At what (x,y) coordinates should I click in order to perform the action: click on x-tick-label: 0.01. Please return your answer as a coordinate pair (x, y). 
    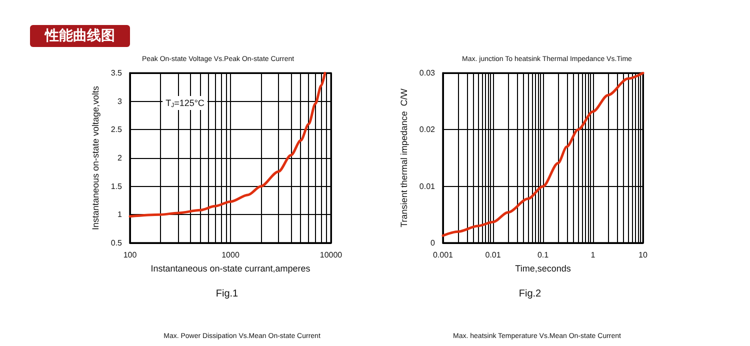
    Looking at the image, I should click on (493, 255).